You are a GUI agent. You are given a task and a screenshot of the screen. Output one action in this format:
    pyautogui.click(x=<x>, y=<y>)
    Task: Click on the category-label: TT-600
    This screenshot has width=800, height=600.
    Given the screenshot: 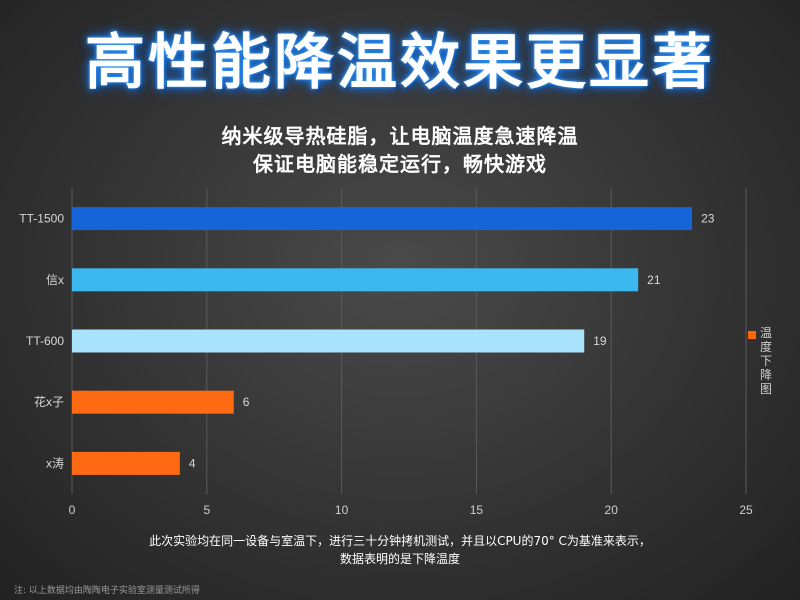 What is the action you would take?
    pyautogui.click(x=45, y=341)
    